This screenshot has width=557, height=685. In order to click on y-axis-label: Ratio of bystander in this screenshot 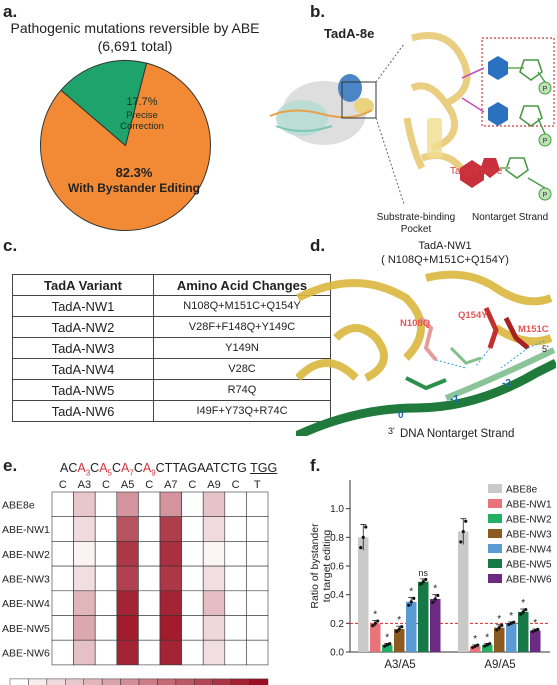, I will do `click(315, 566)`.